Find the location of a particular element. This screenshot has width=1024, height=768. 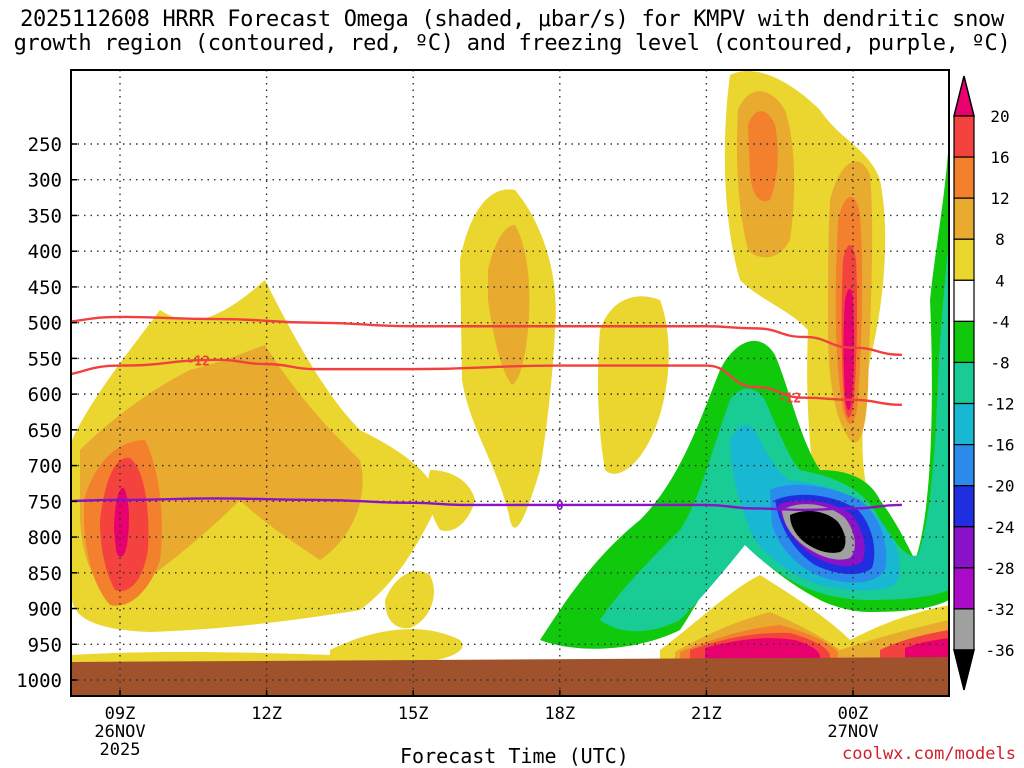

y-tick-label: 900 is located at coordinates (45, 610).